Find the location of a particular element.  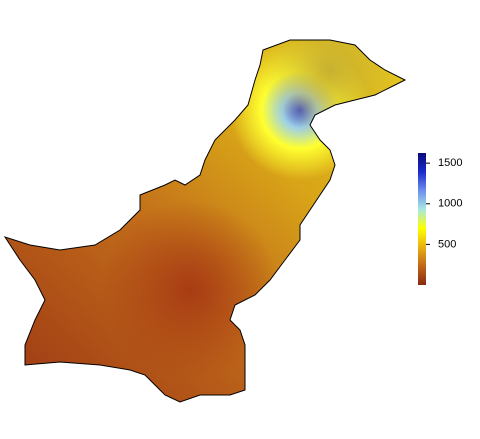

colorbar-tick-label: 500 is located at coordinates (447, 244).